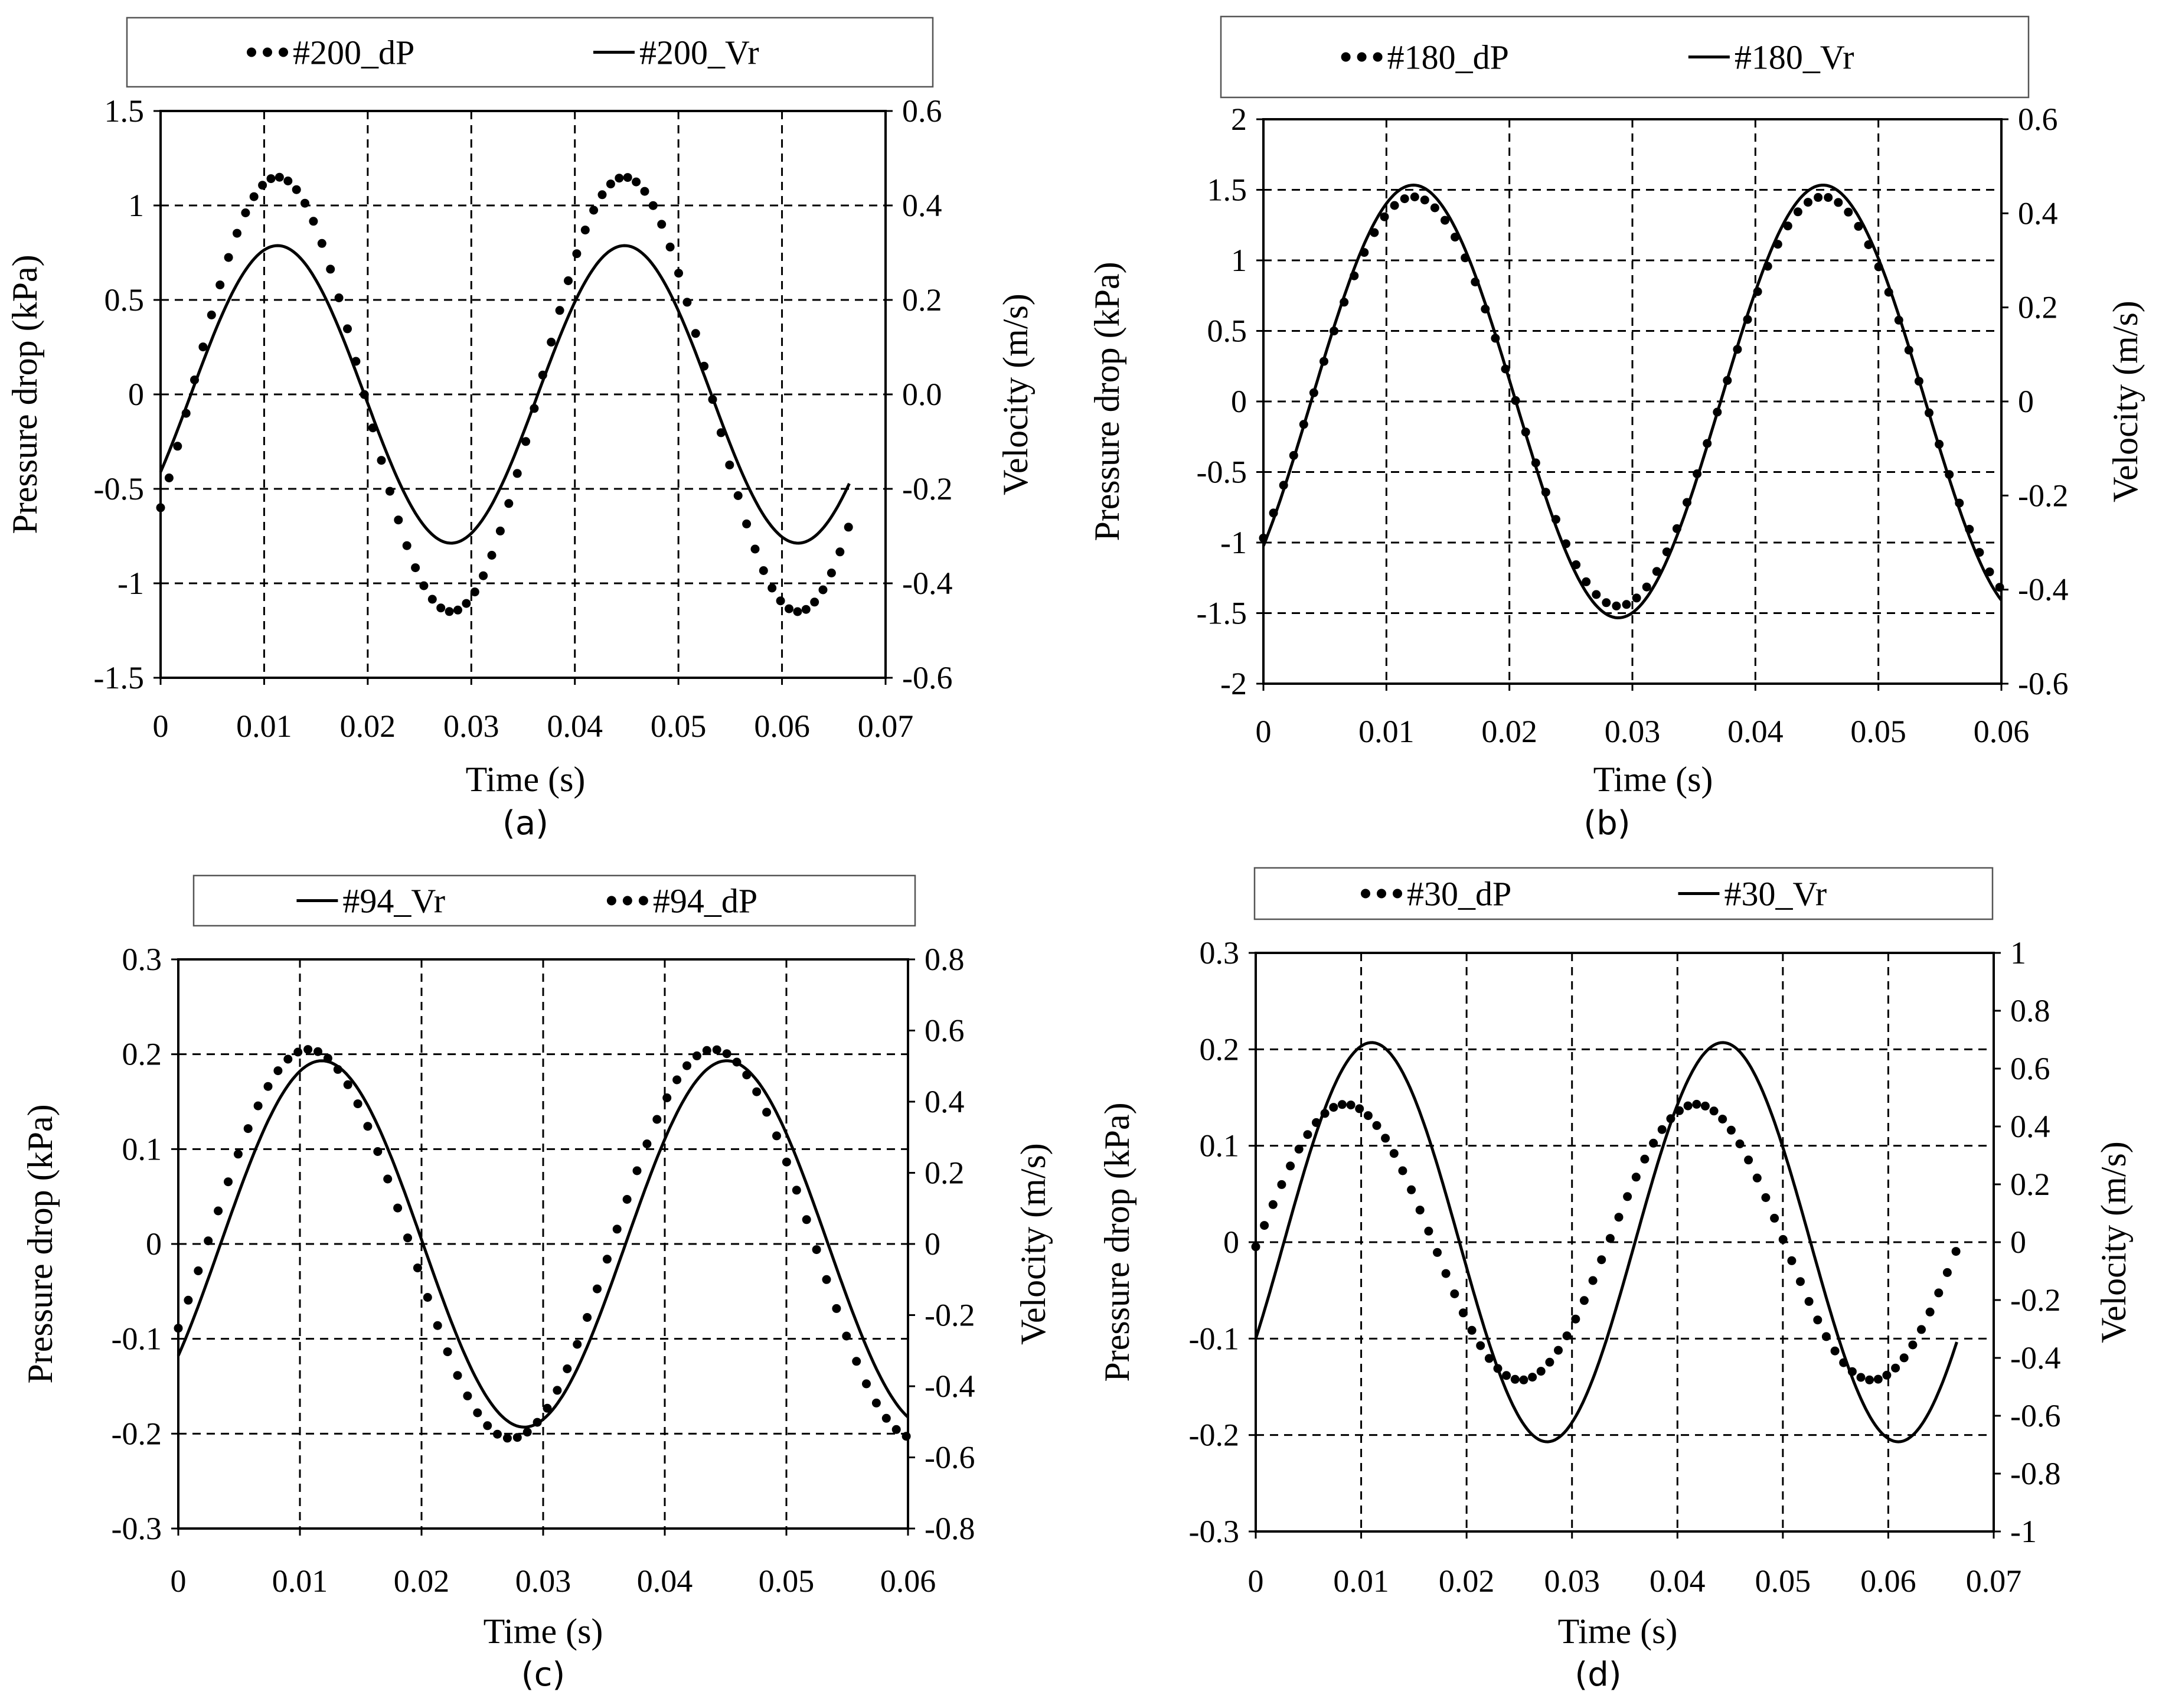 The height and width of the screenshot is (1708, 2172). I want to click on y-tick-label: 1.5, so click(1227, 190).